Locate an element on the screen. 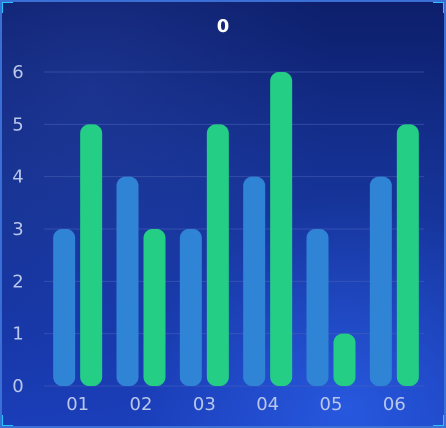  corner-accent-bottom-right is located at coordinates (438, 420).